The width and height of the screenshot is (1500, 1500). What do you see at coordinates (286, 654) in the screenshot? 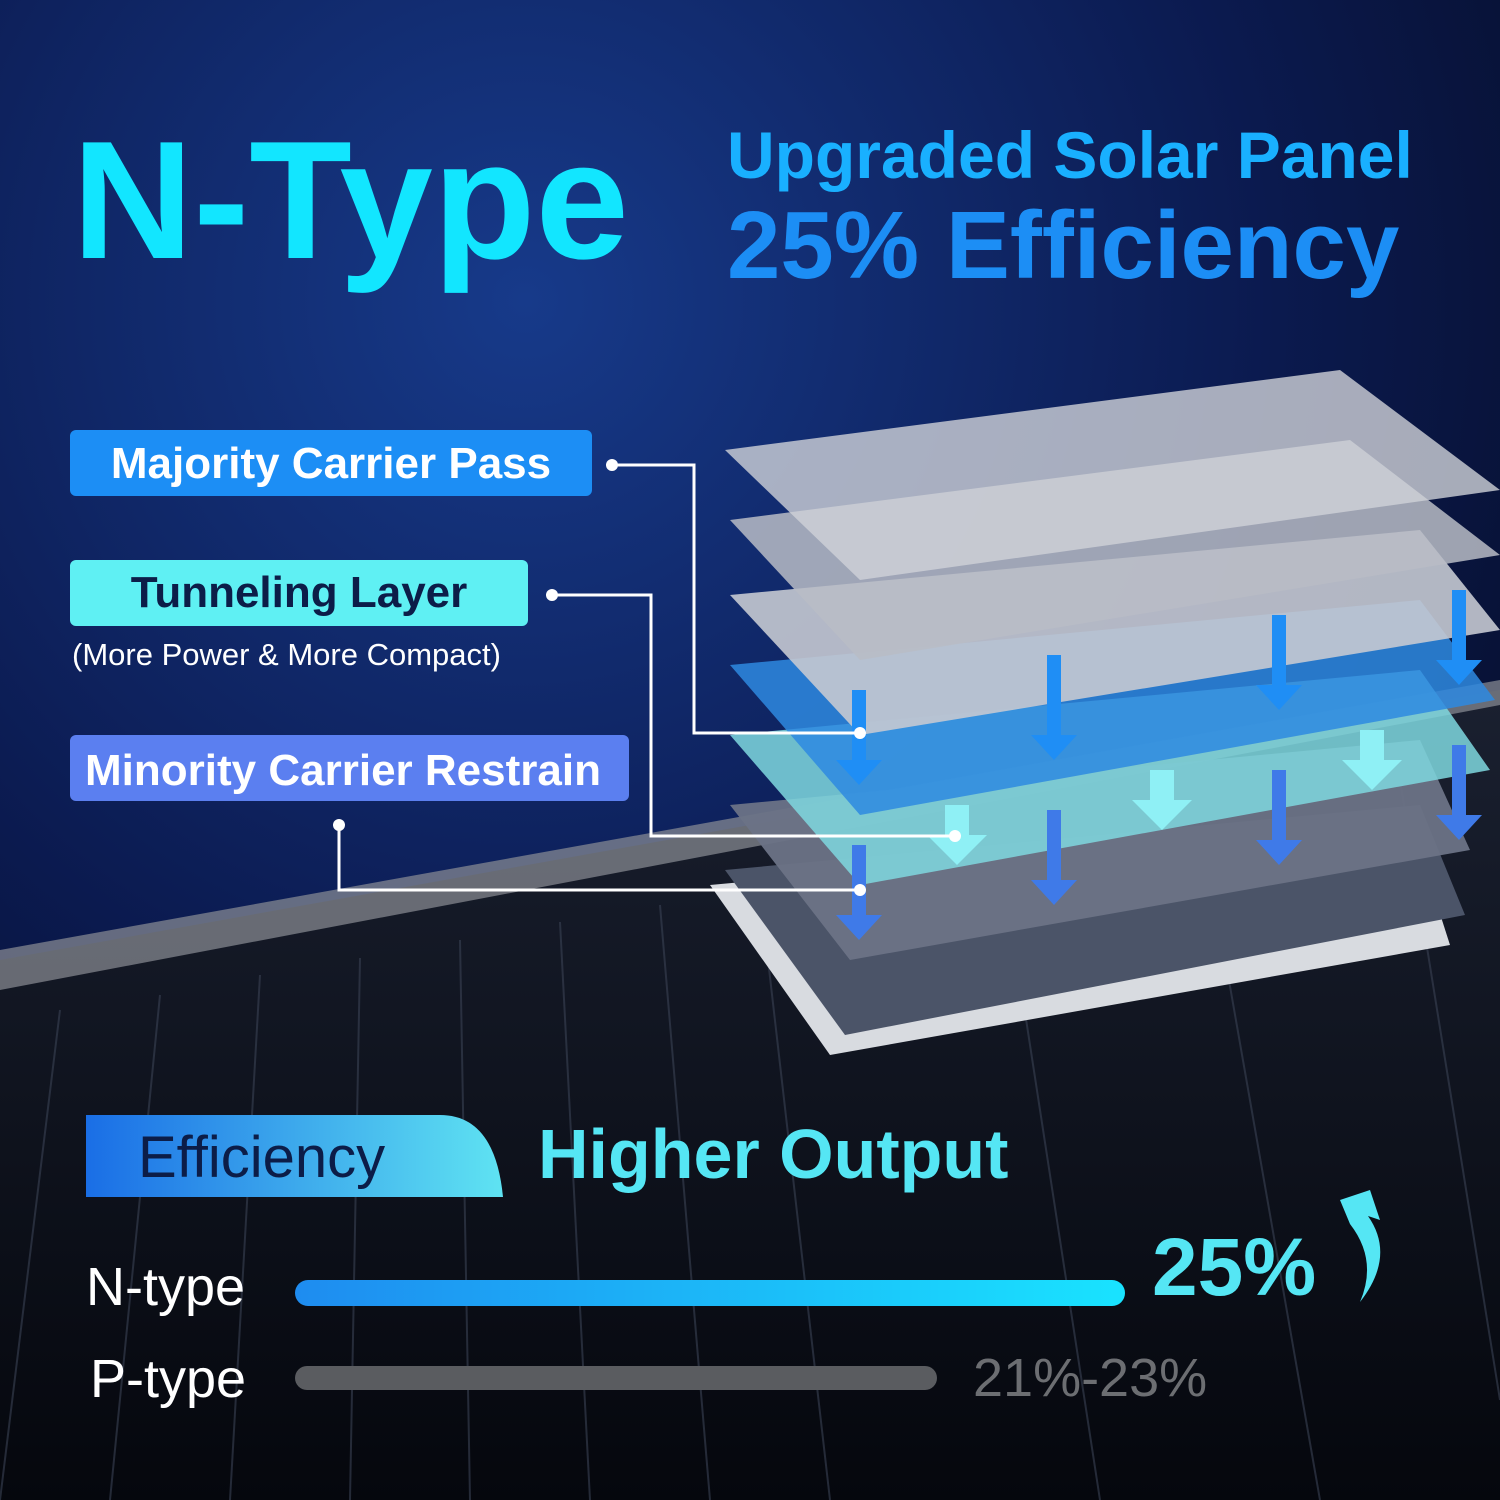
I see `callout-note: (More Power & More Compact)` at bounding box center [286, 654].